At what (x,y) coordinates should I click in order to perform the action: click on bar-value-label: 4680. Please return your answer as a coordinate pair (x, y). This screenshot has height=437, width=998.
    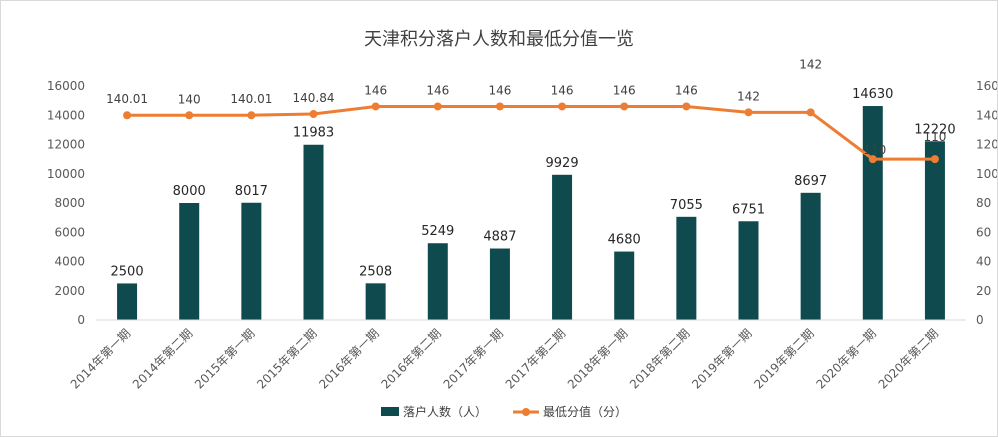
    Looking at the image, I should click on (624, 240).